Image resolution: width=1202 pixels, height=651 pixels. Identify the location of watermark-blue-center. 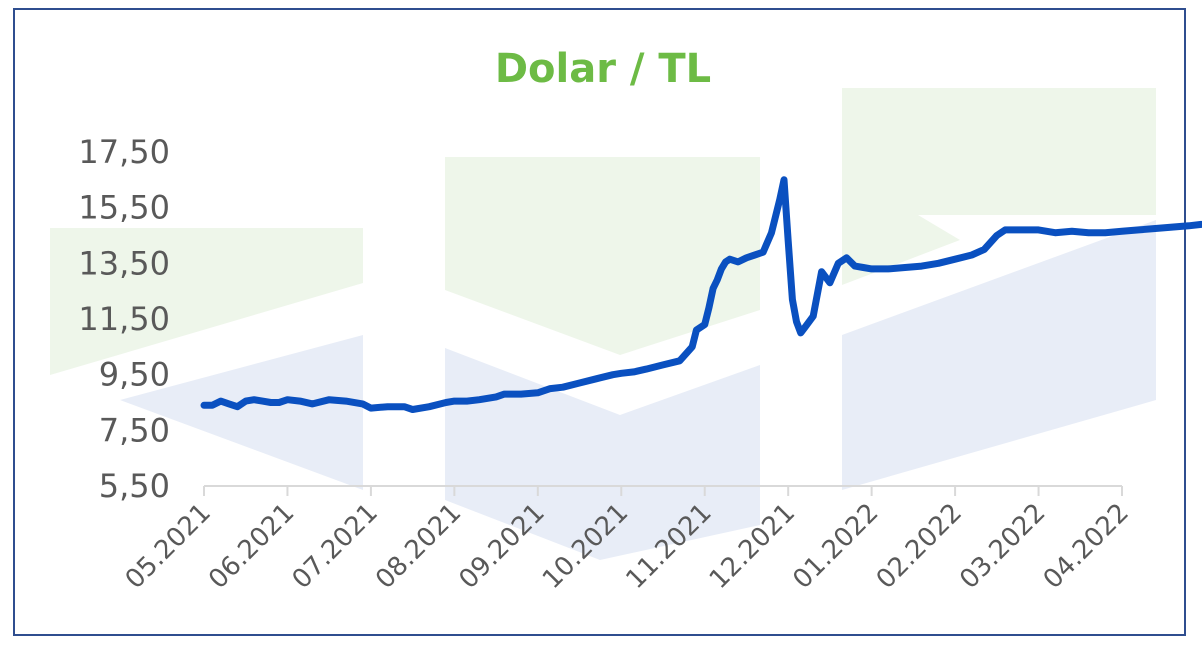
(602, 454).